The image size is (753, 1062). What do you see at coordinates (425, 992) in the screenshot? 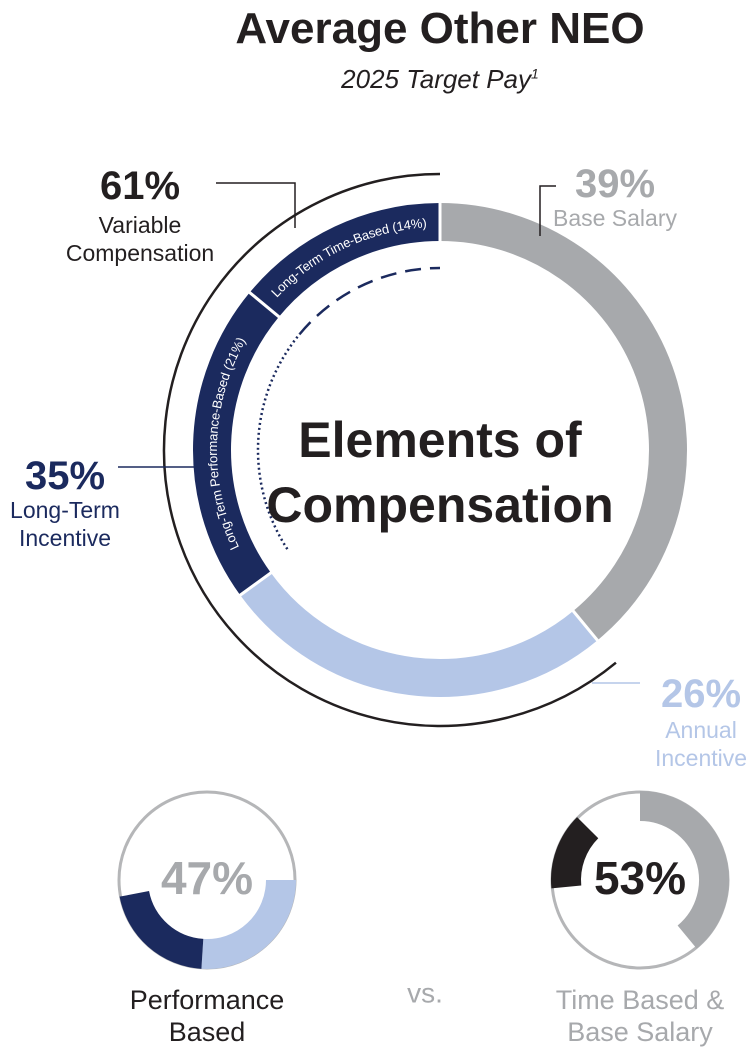
I see `vs-label: vs.` at bounding box center [425, 992].